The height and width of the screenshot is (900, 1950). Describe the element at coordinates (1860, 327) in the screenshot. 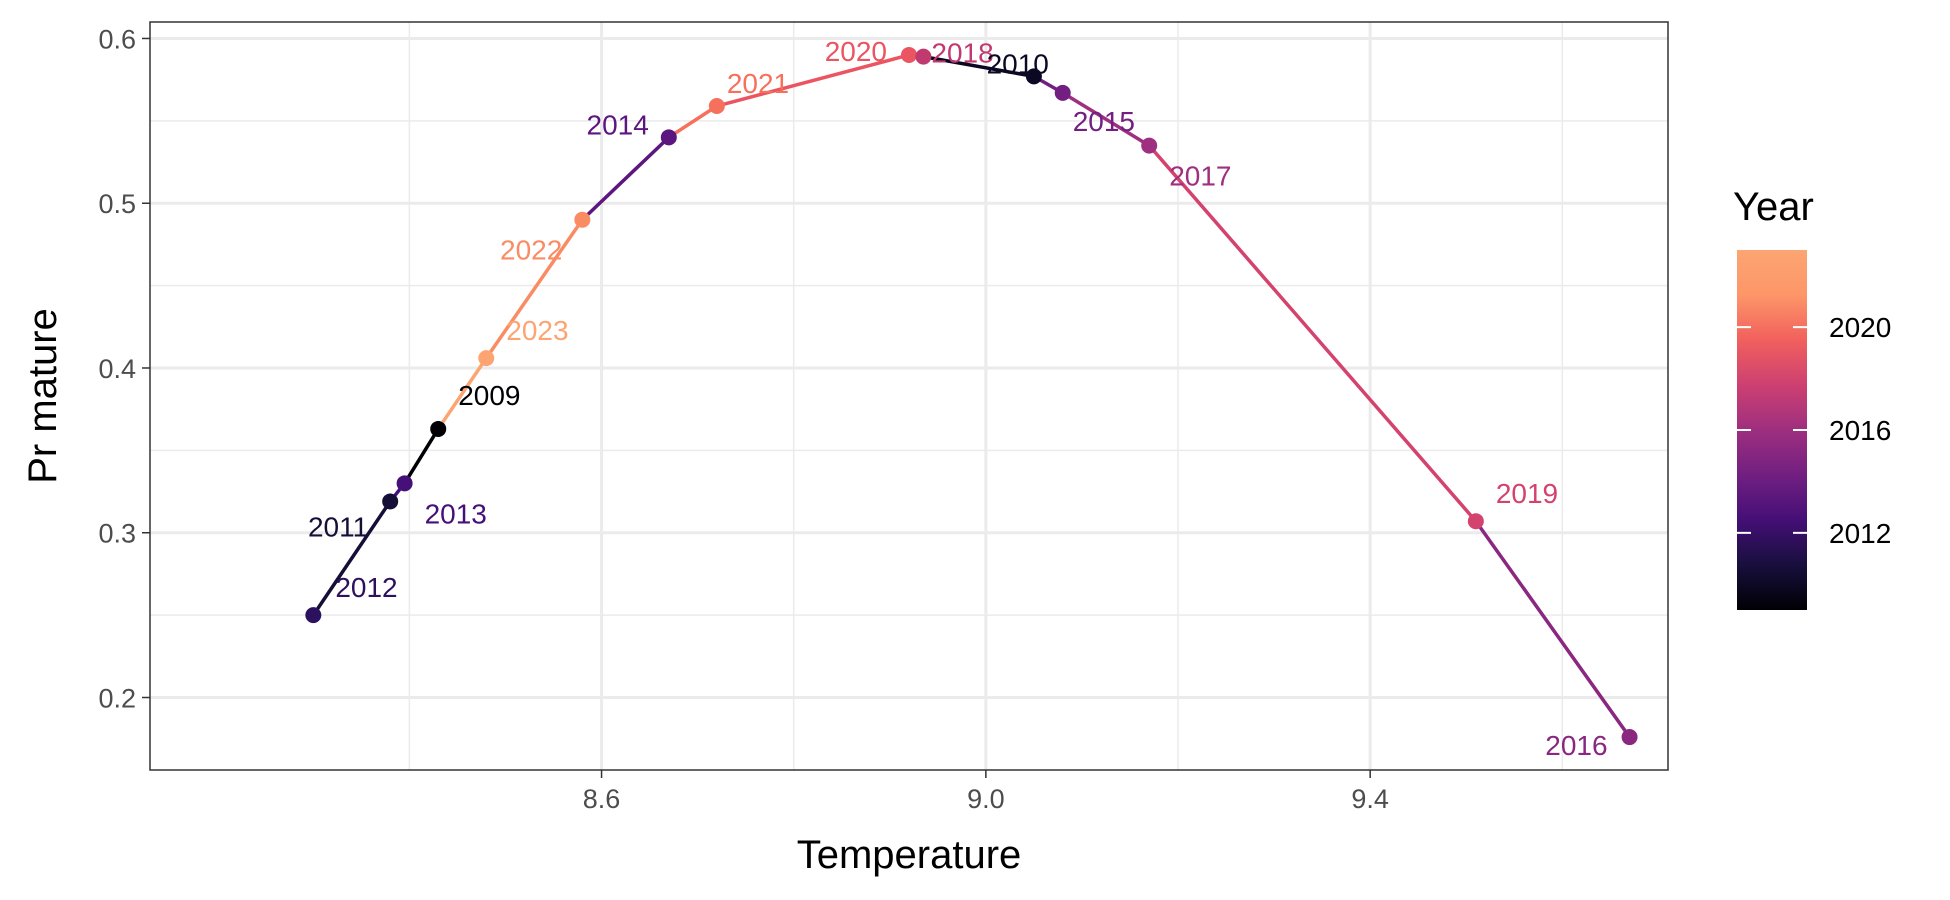

I see `legend-label: 2020` at that location.